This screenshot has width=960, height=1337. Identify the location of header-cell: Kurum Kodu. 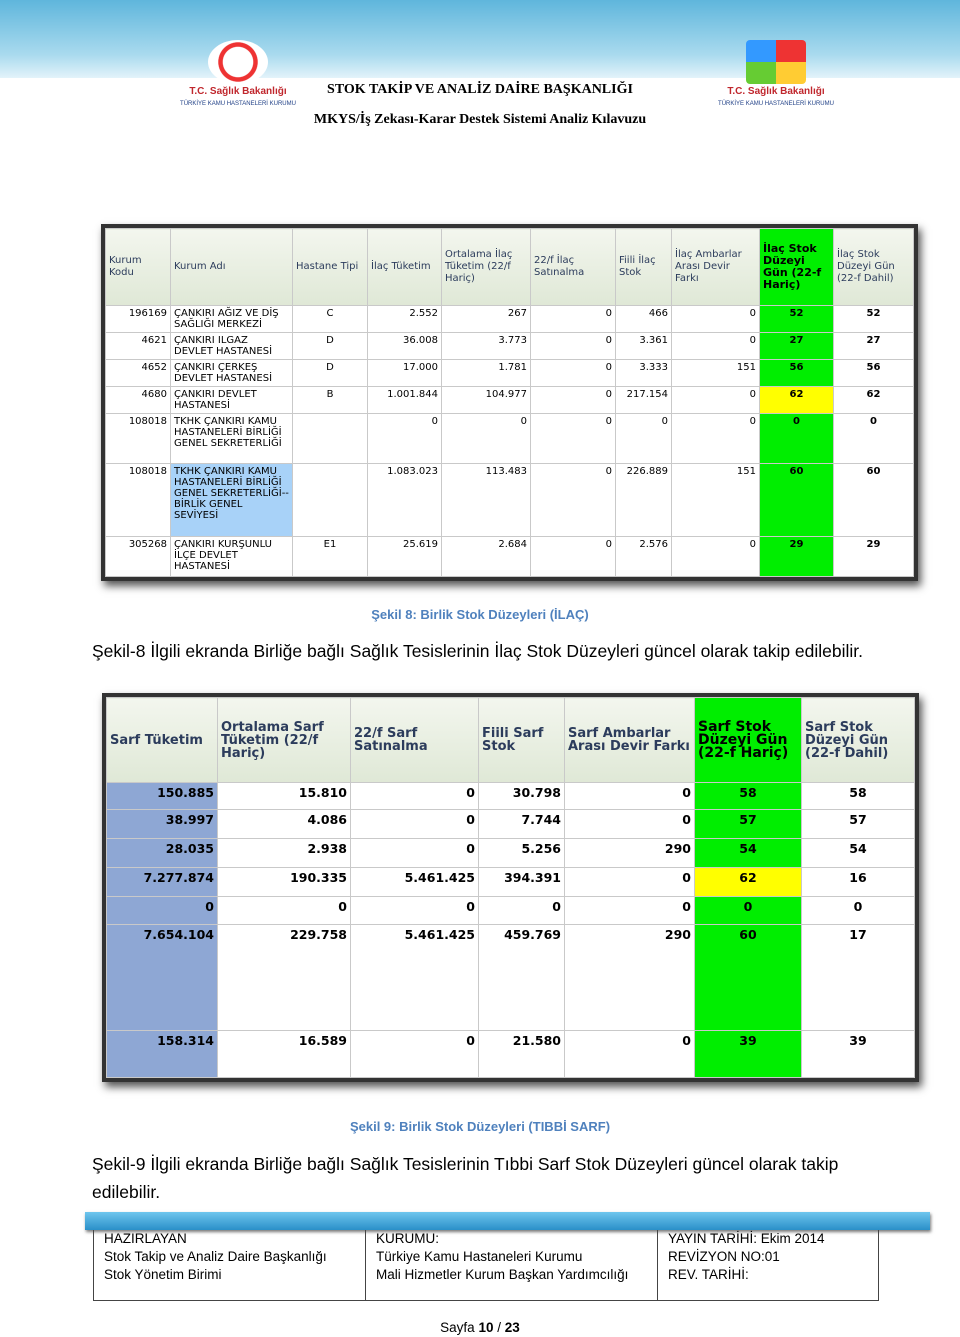
(138, 267).